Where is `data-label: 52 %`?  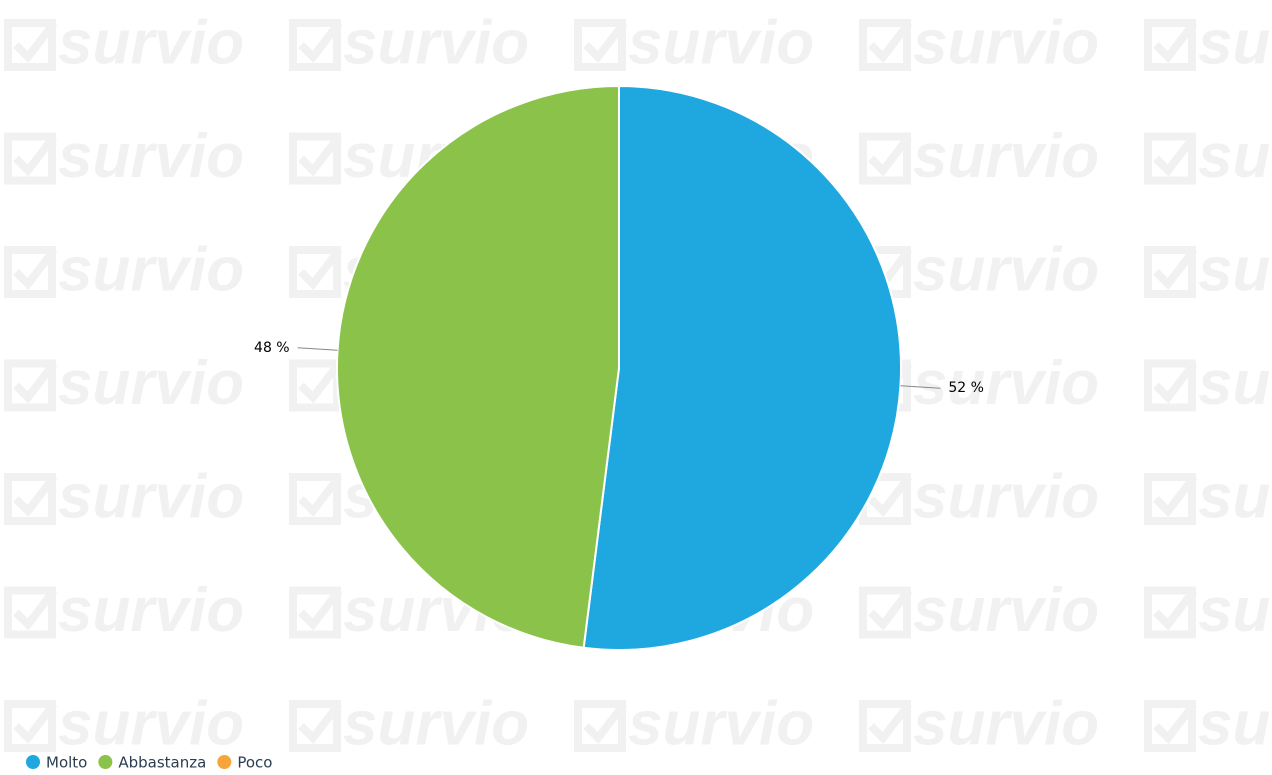
data-label: 52 % is located at coordinates (966, 388).